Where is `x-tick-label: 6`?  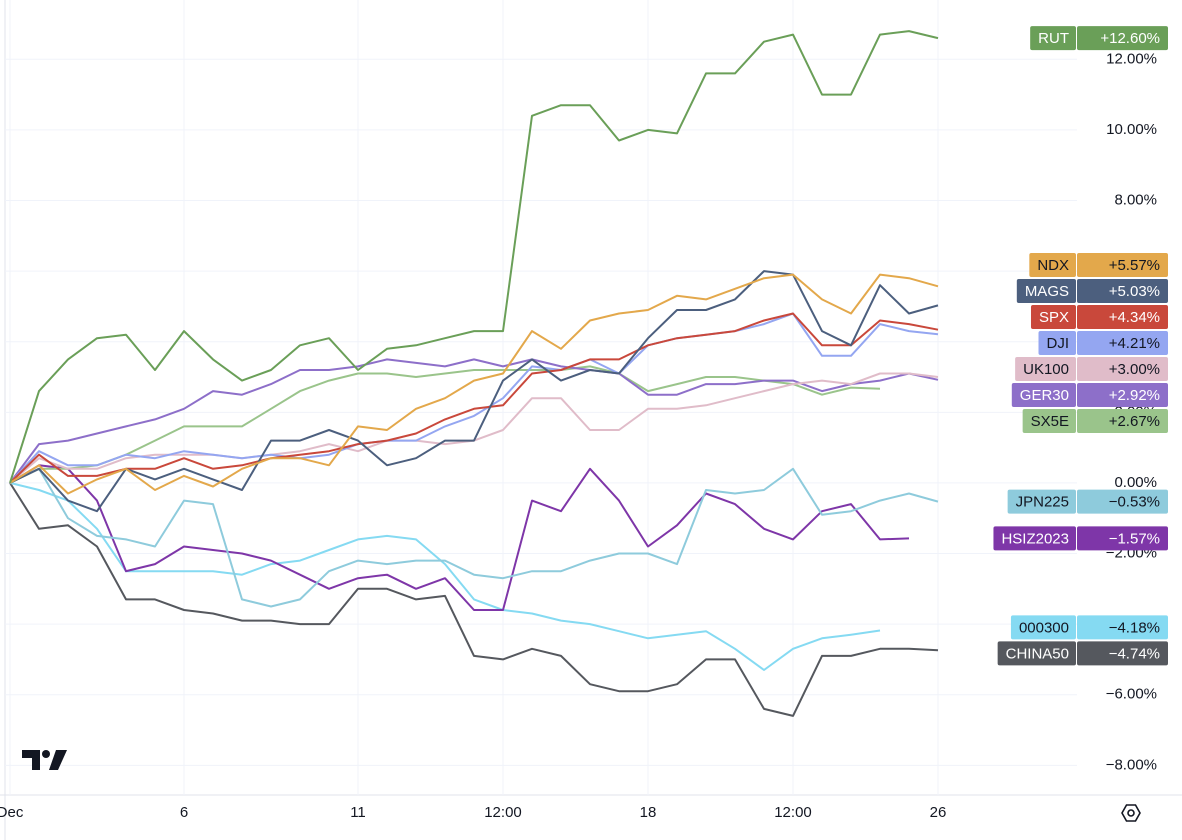
x-tick-label: 6 is located at coordinates (184, 812).